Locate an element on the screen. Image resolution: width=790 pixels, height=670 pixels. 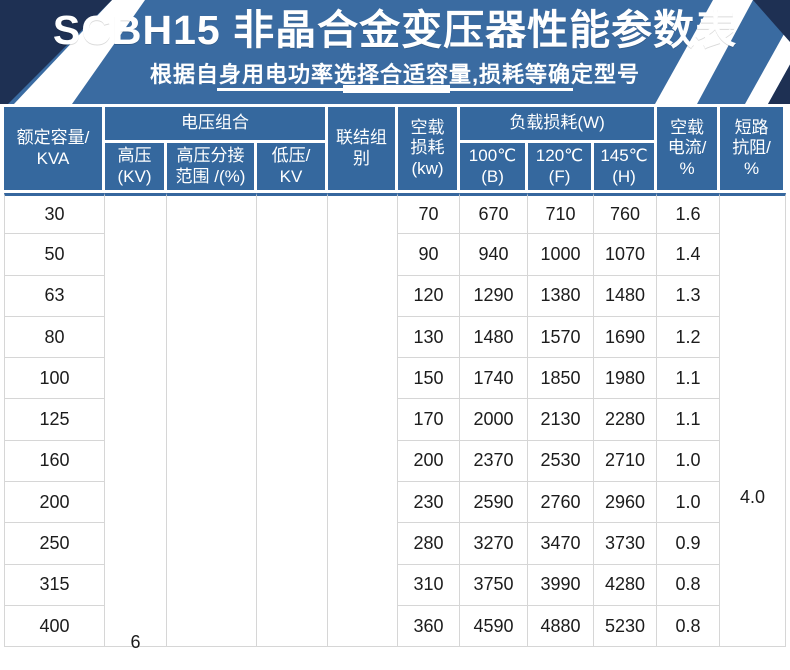
cell-no-load-loss: 230 is located at coordinates (429, 503).